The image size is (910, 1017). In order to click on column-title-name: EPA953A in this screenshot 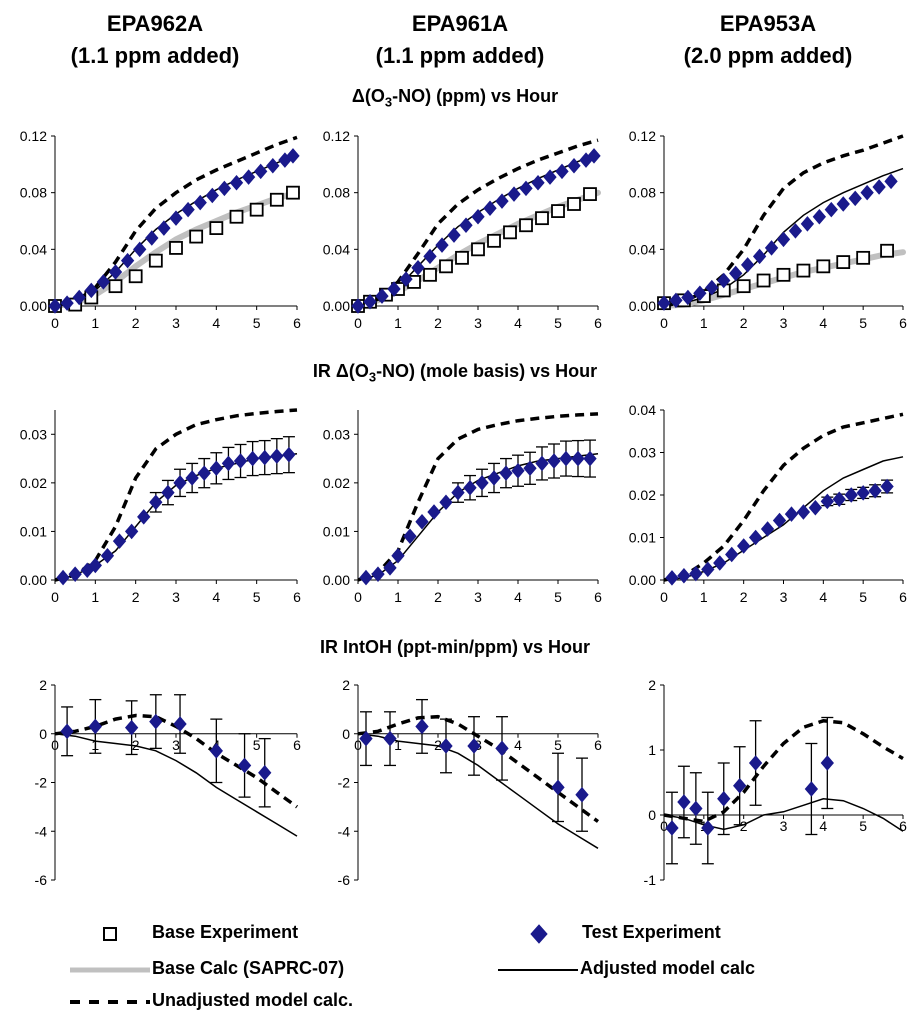, I will do `click(768, 23)`.